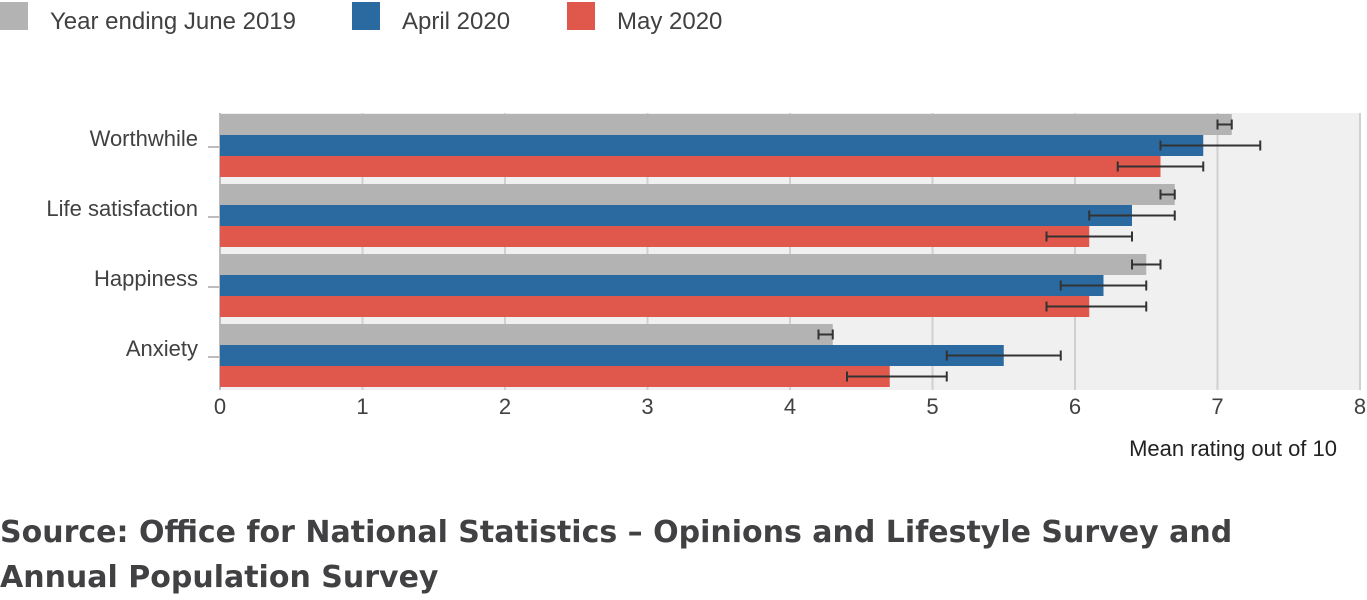 This screenshot has height=600, width=1367. Describe the element at coordinates (122, 208) in the screenshot. I see `category-label: Life satisfaction` at that location.